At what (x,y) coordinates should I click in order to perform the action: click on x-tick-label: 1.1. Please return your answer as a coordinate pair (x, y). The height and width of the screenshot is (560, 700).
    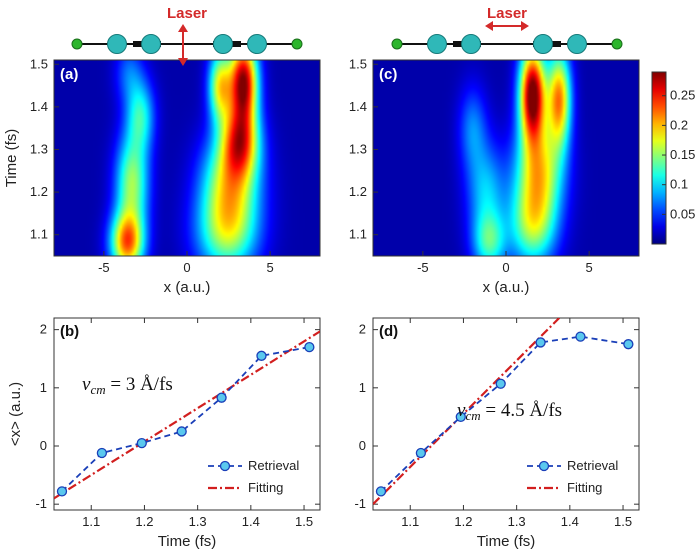
    Looking at the image, I should click on (410, 521).